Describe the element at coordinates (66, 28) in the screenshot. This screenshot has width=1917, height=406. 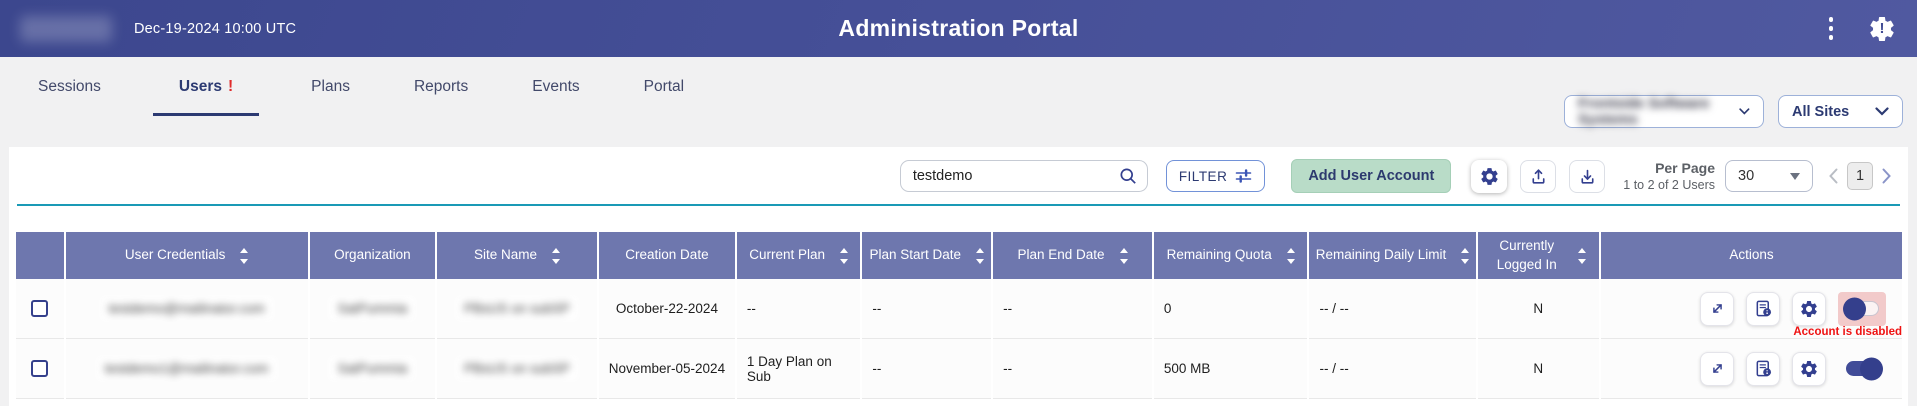
I see `logo` at that location.